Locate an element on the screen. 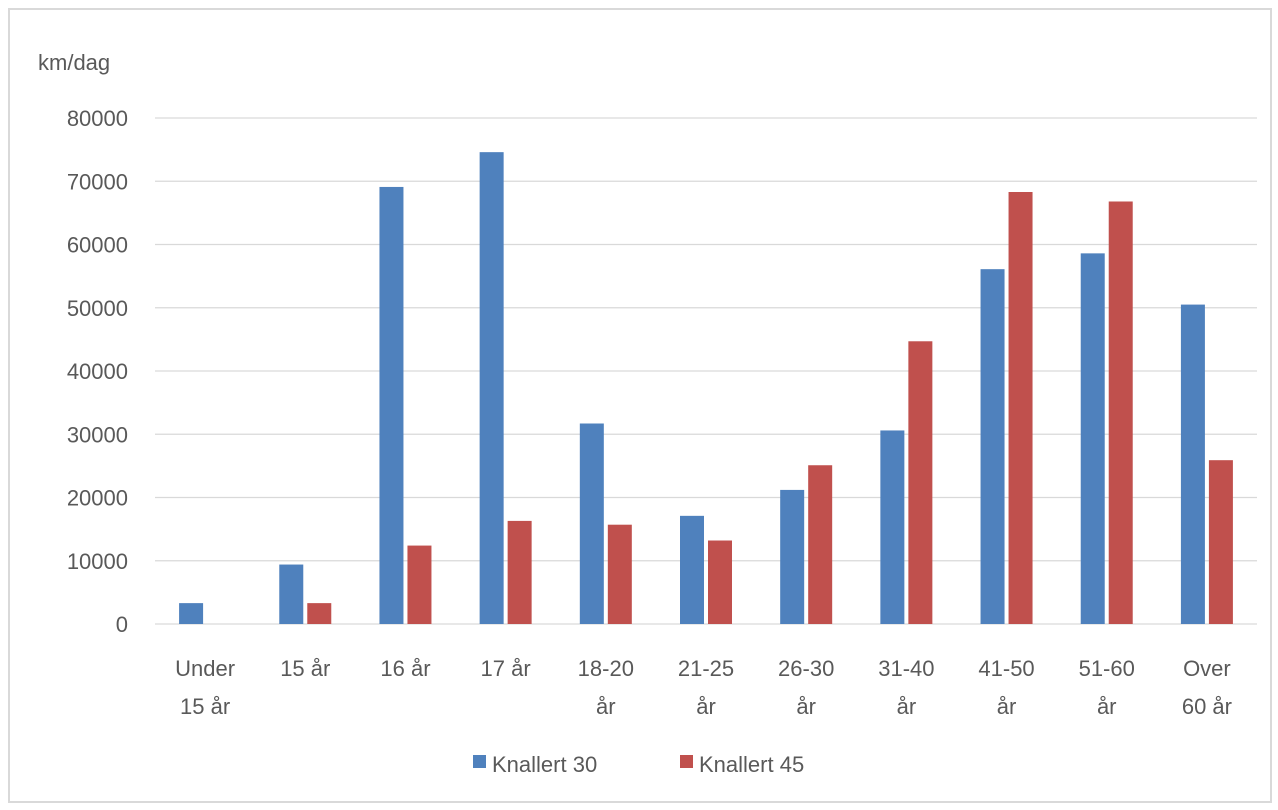 The width and height of the screenshot is (1278, 810). y-tick-label: 40000 is located at coordinates (97, 371).